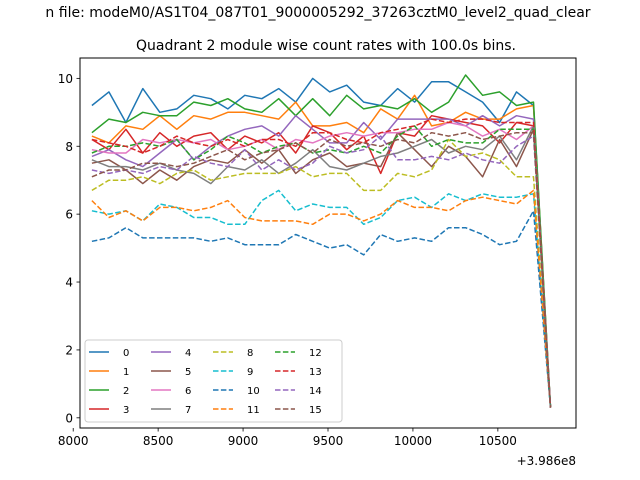  What do you see at coordinates (188, 353) in the screenshot?
I see `legend-label-4: 4` at bounding box center [188, 353].